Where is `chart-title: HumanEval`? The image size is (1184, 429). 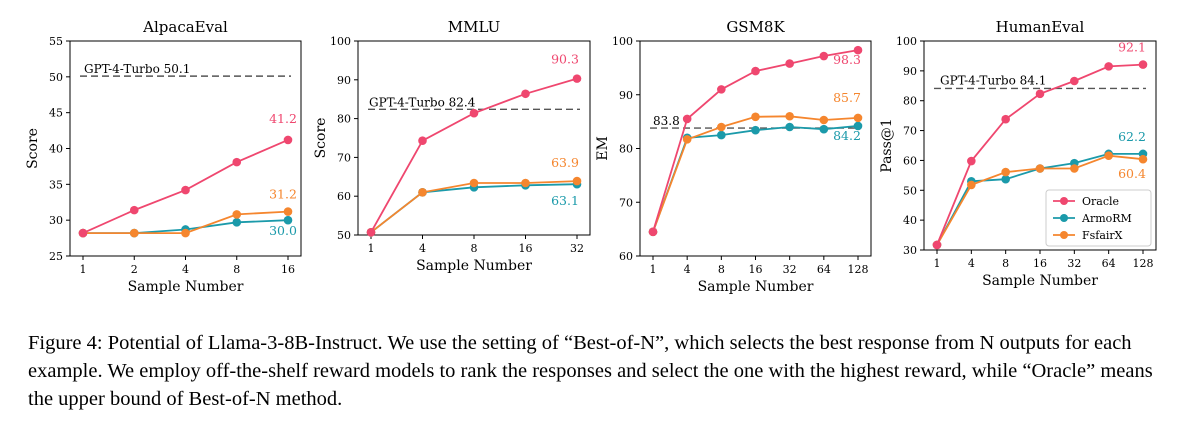 chart-title: HumanEval is located at coordinates (1040, 27).